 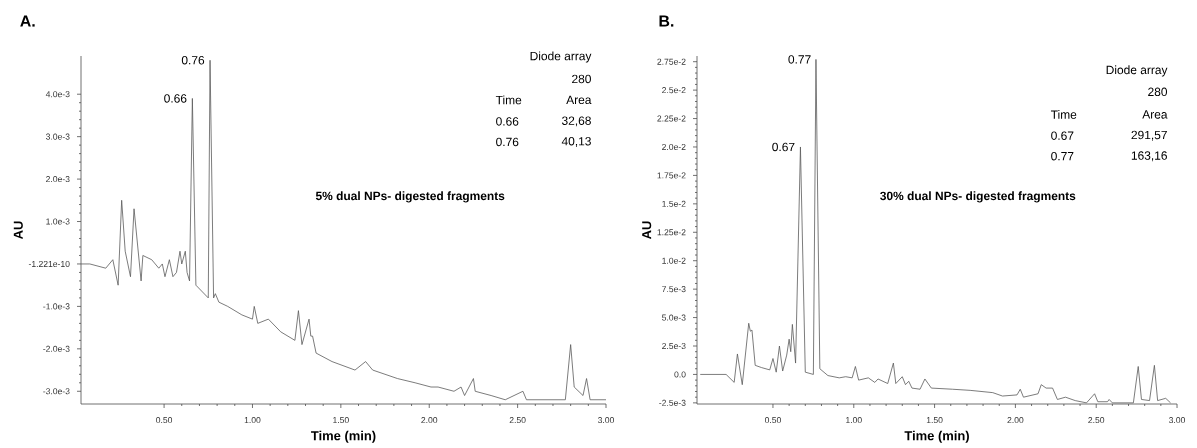 What do you see at coordinates (410, 197) in the screenshot?
I see `annotation: 5% dual NPs- digested fragments` at bounding box center [410, 197].